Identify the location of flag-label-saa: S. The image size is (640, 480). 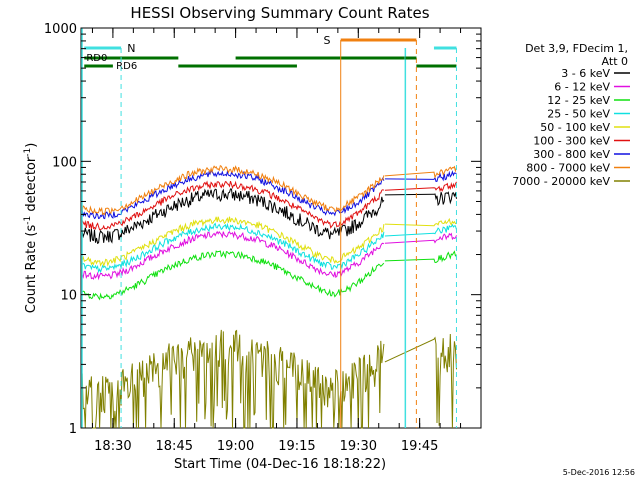
(327, 40).